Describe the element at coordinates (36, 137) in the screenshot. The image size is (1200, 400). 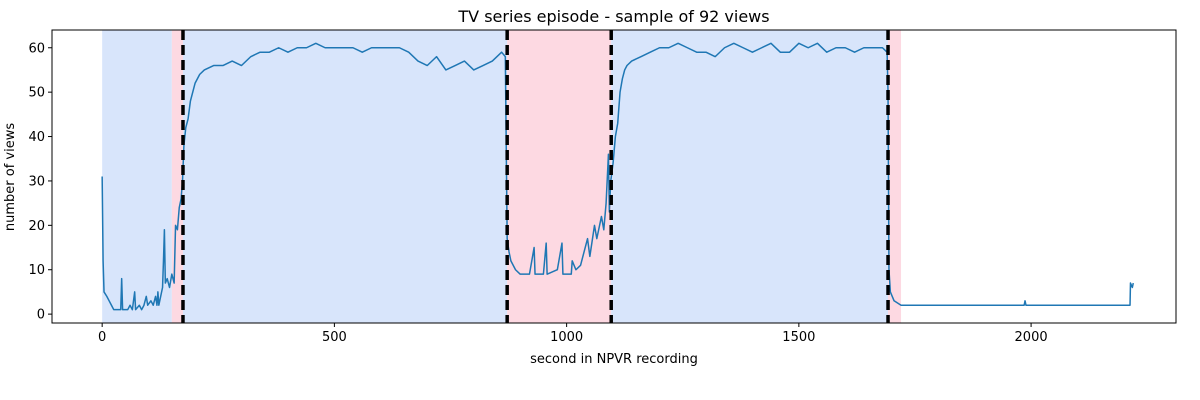
I see `y-tick-label: 40` at that location.